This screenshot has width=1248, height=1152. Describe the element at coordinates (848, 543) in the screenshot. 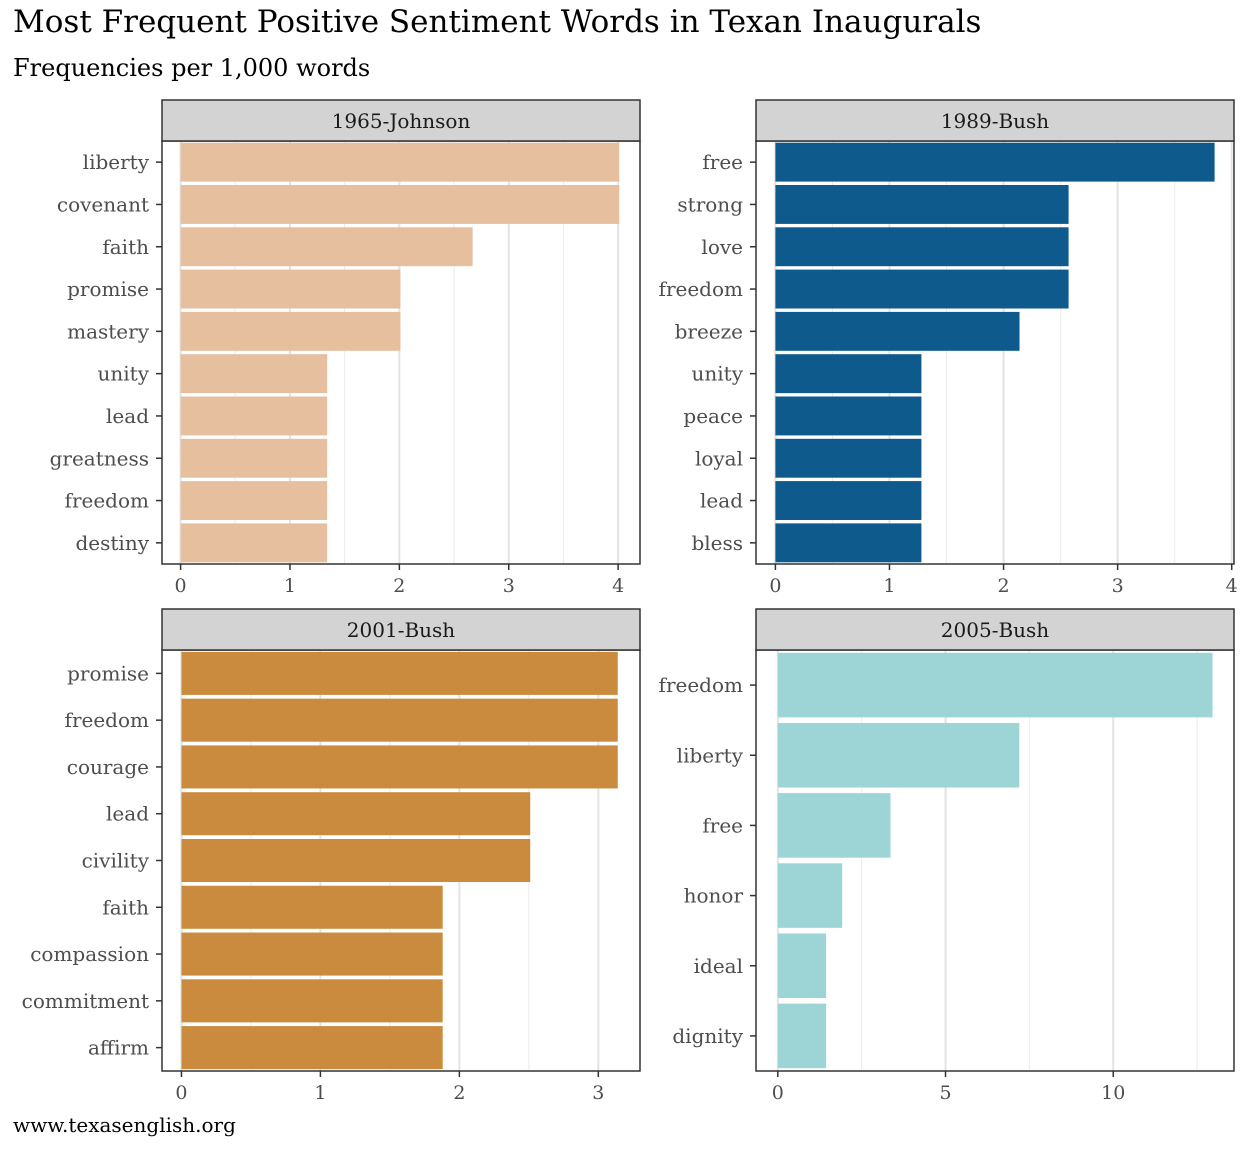

I see `bar-bless` at that location.